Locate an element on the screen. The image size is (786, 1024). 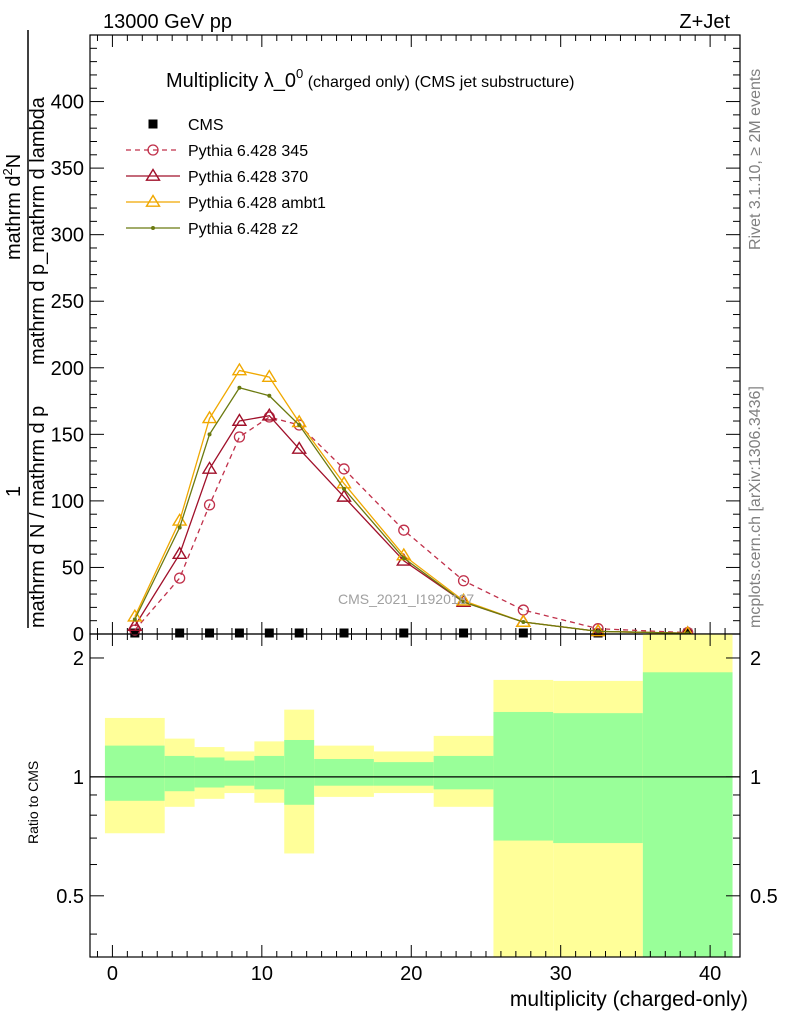
y-tick-label: 100 is located at coordinates (67, 502).